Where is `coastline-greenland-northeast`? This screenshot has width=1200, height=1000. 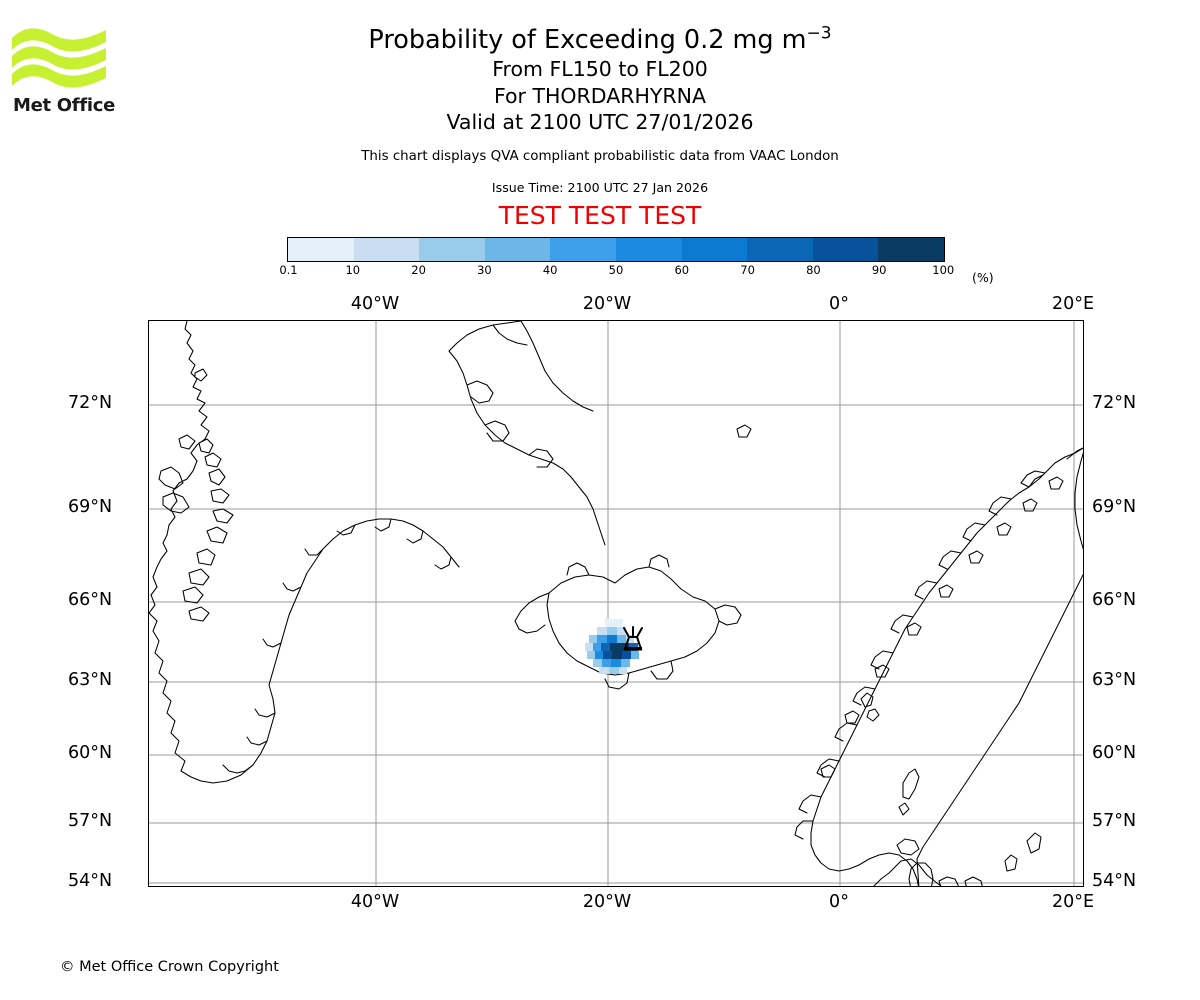 coastline-greenland-northeast is located at coordinates (527, 433).